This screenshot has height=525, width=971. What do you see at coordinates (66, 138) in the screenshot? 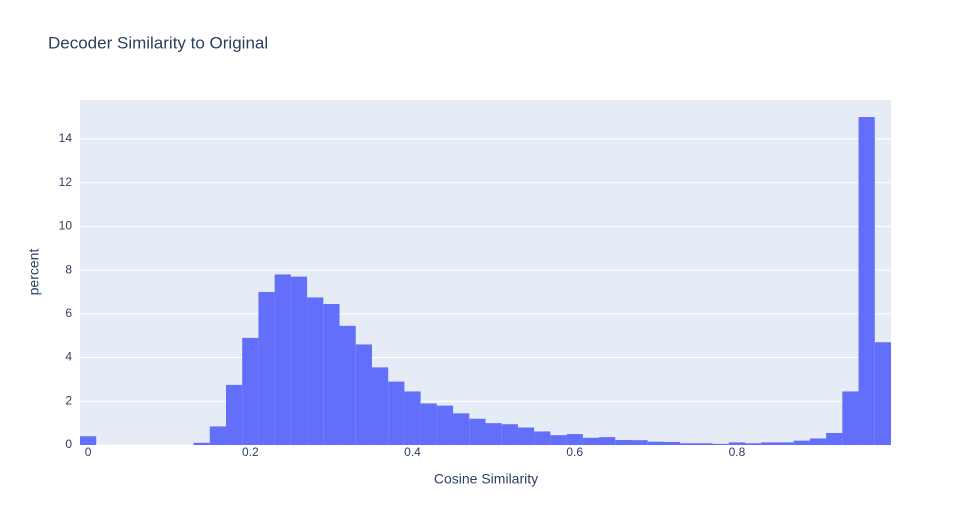
I see `y-tick-label: 14` at bounding box center [66, 138].